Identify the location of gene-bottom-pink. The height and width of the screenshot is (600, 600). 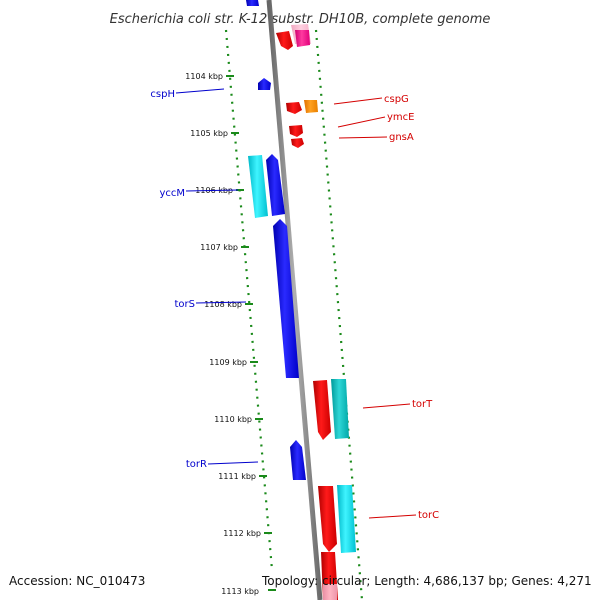
(330, 592).